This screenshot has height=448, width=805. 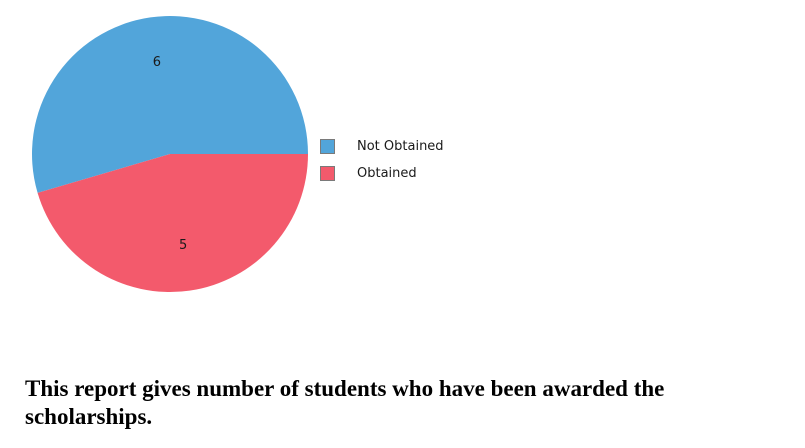 What do you see at coordinates (387, 173) in the screenshot?
I see `legend-label-obtained: Obtained` at bounding box center [387, 173].